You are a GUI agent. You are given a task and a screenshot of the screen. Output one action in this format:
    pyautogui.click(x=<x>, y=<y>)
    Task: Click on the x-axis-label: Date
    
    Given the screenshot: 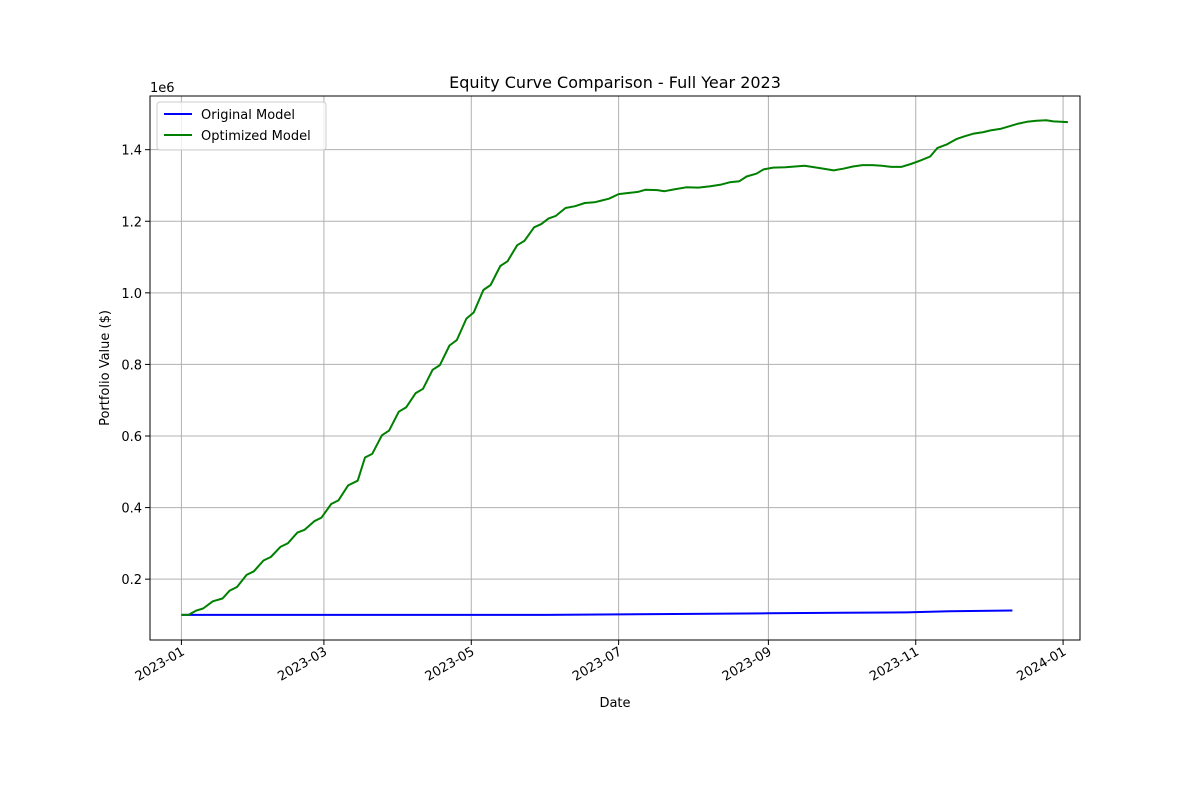 What is the action you would take?
    pyautogui.click(x=614, y=703)
    